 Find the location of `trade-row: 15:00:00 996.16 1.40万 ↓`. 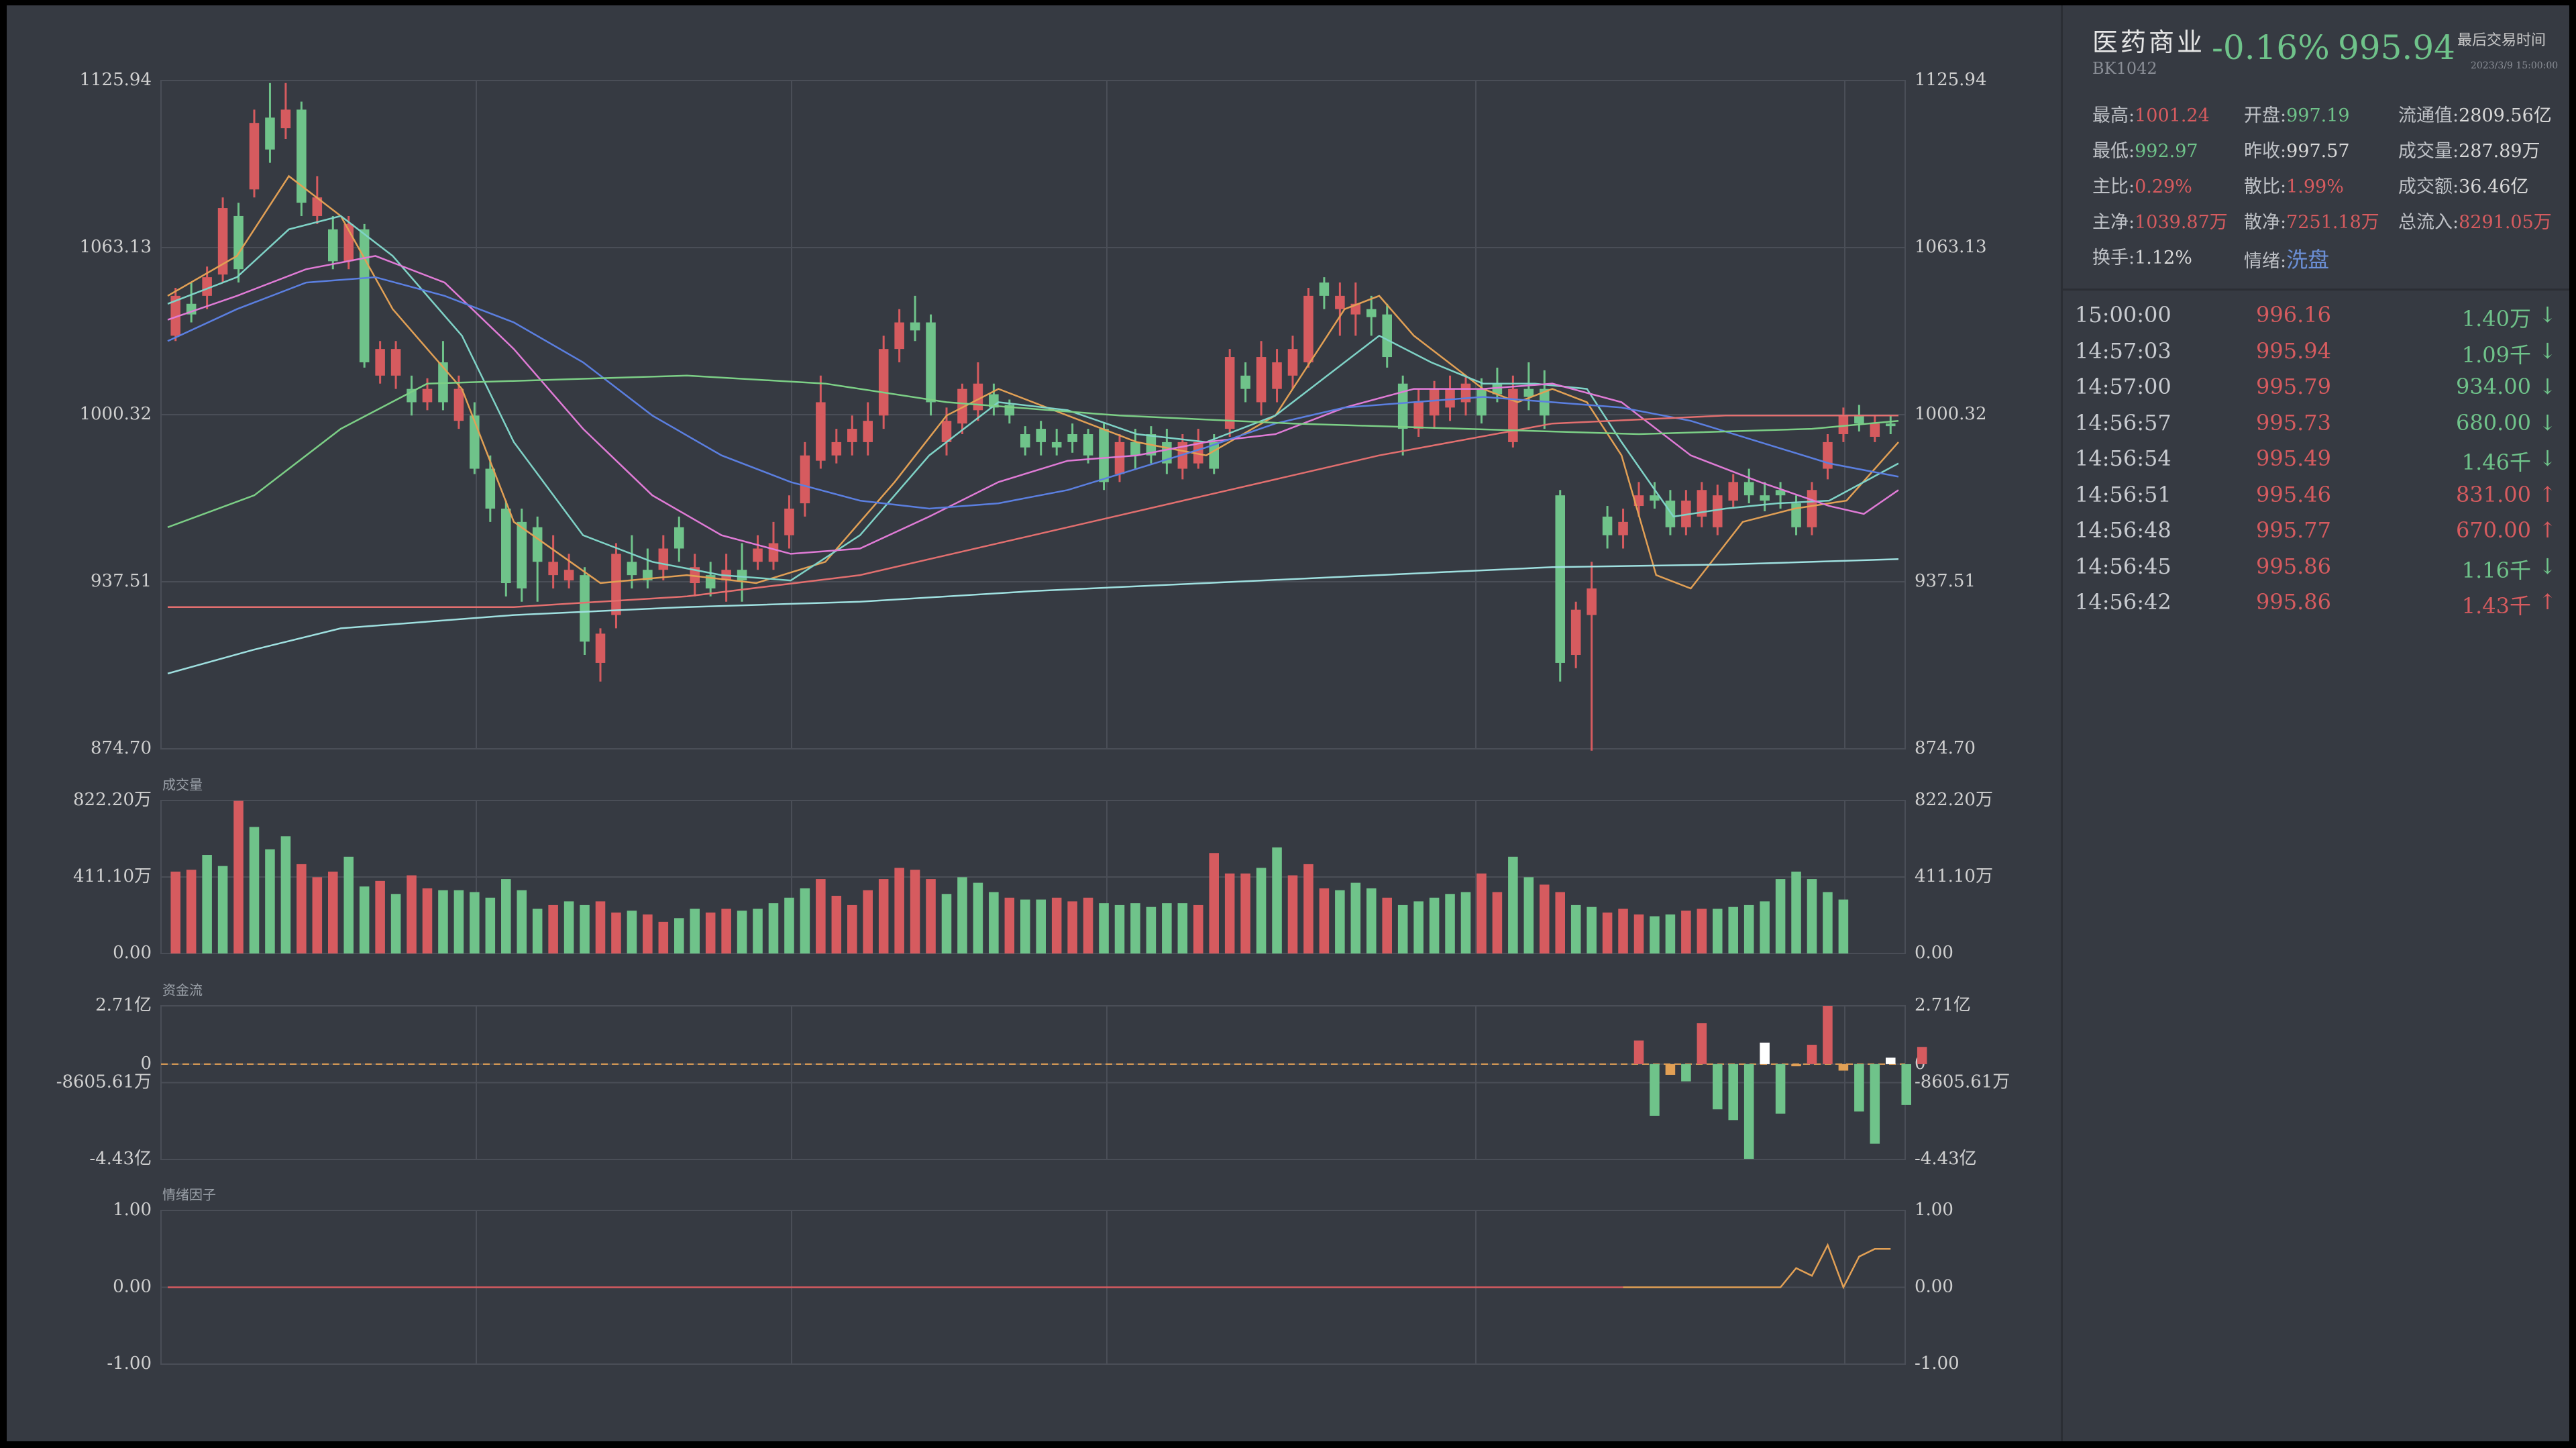

trade-row: 15:00:00 996.16 1.40万 ↓ is located at coordinates (2316, 320).